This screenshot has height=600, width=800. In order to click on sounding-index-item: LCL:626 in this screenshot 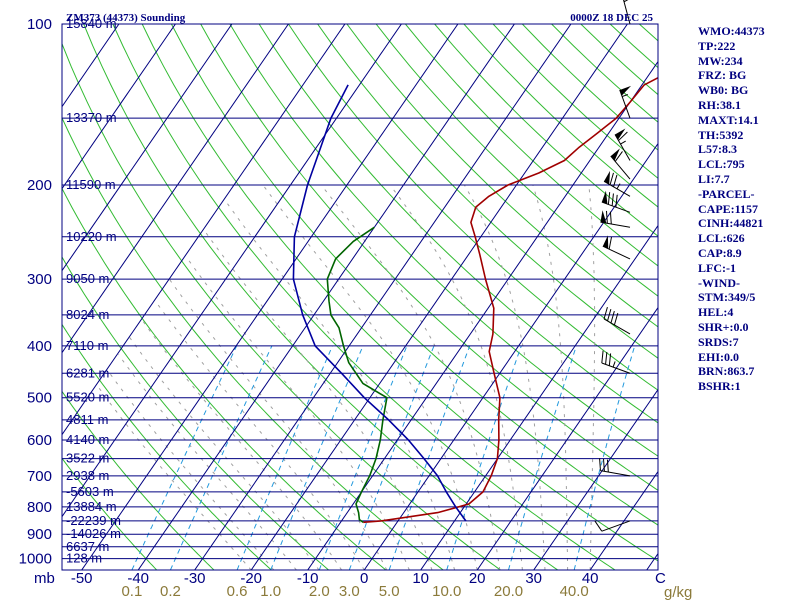, I will do `click(721, 238)`.